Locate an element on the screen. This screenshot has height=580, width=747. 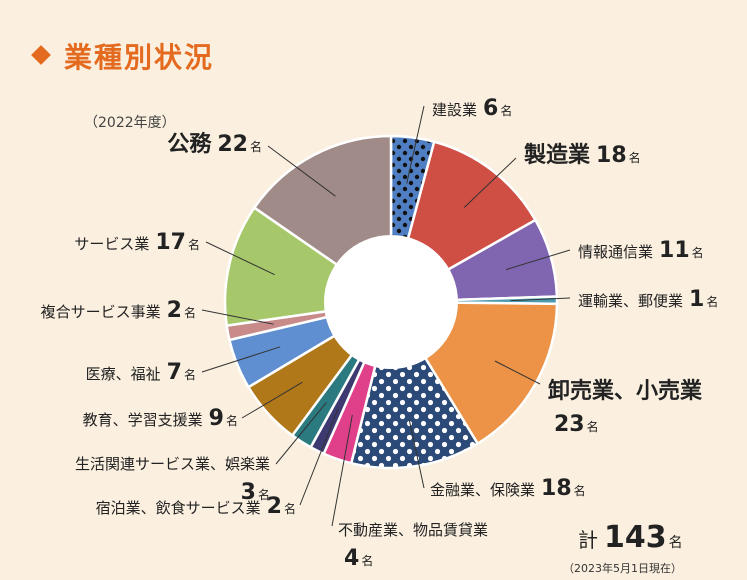
as-of-date: （2023年5月1日現在） is located at coordinates (622, 568).